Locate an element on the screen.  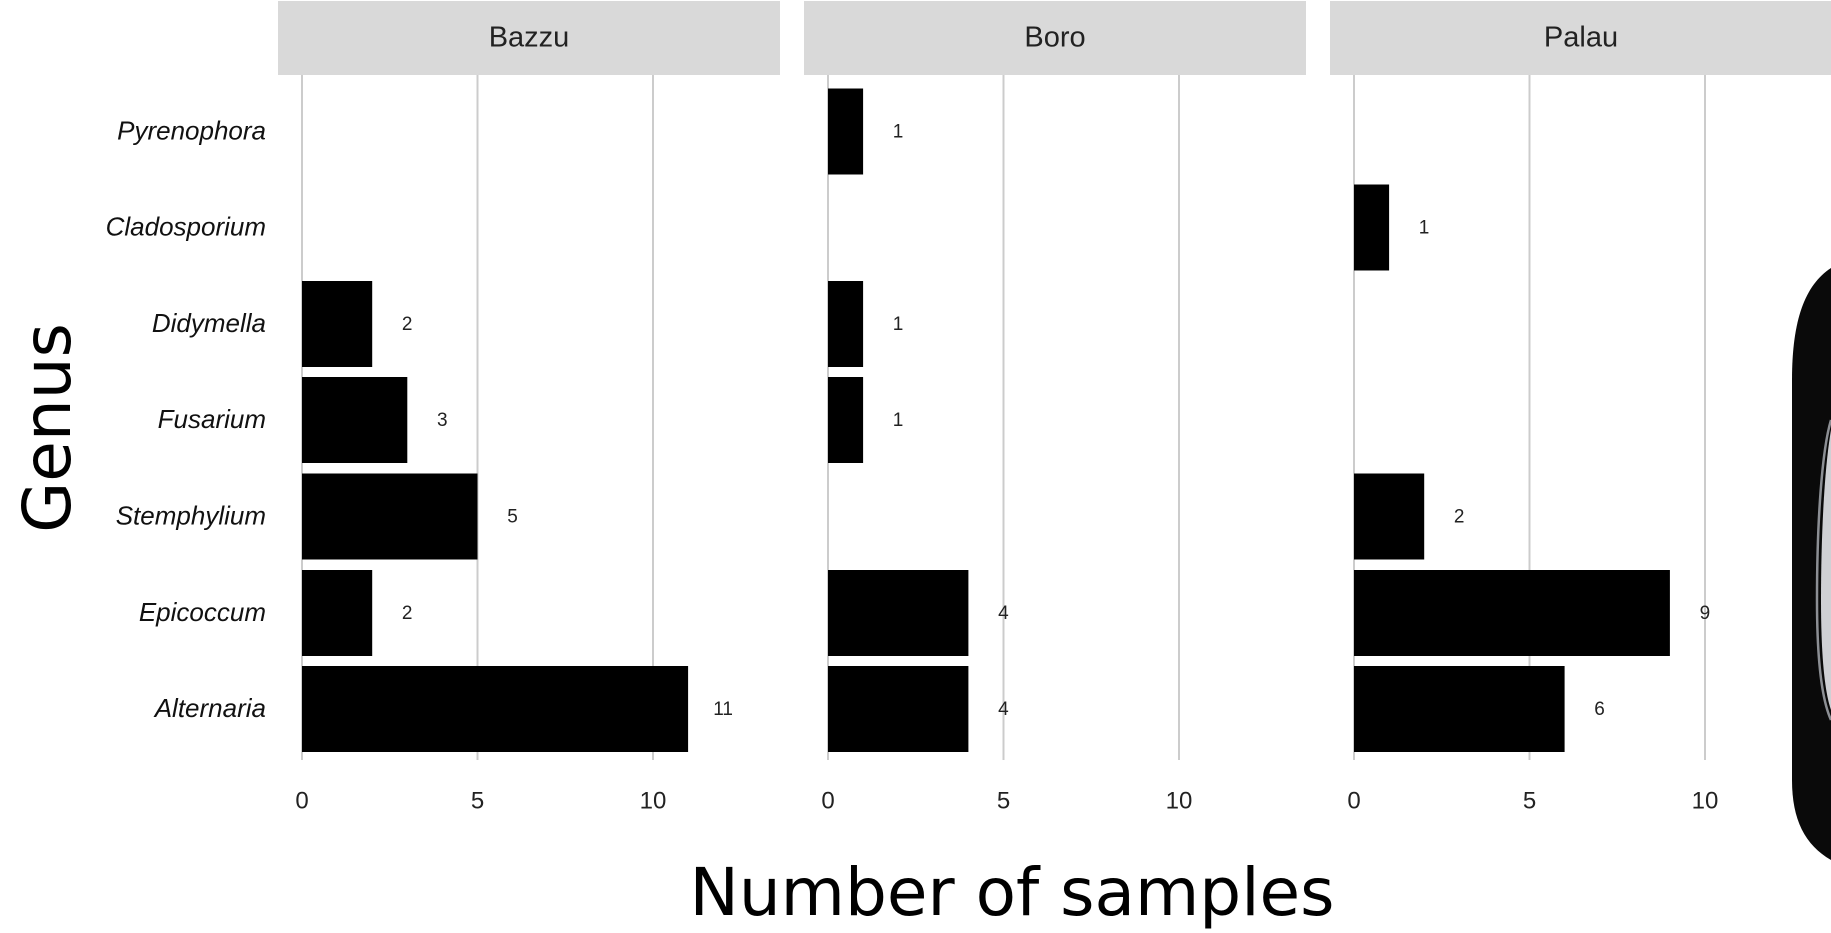
y-category-label: Didymella is located at coordinates (209, 323).